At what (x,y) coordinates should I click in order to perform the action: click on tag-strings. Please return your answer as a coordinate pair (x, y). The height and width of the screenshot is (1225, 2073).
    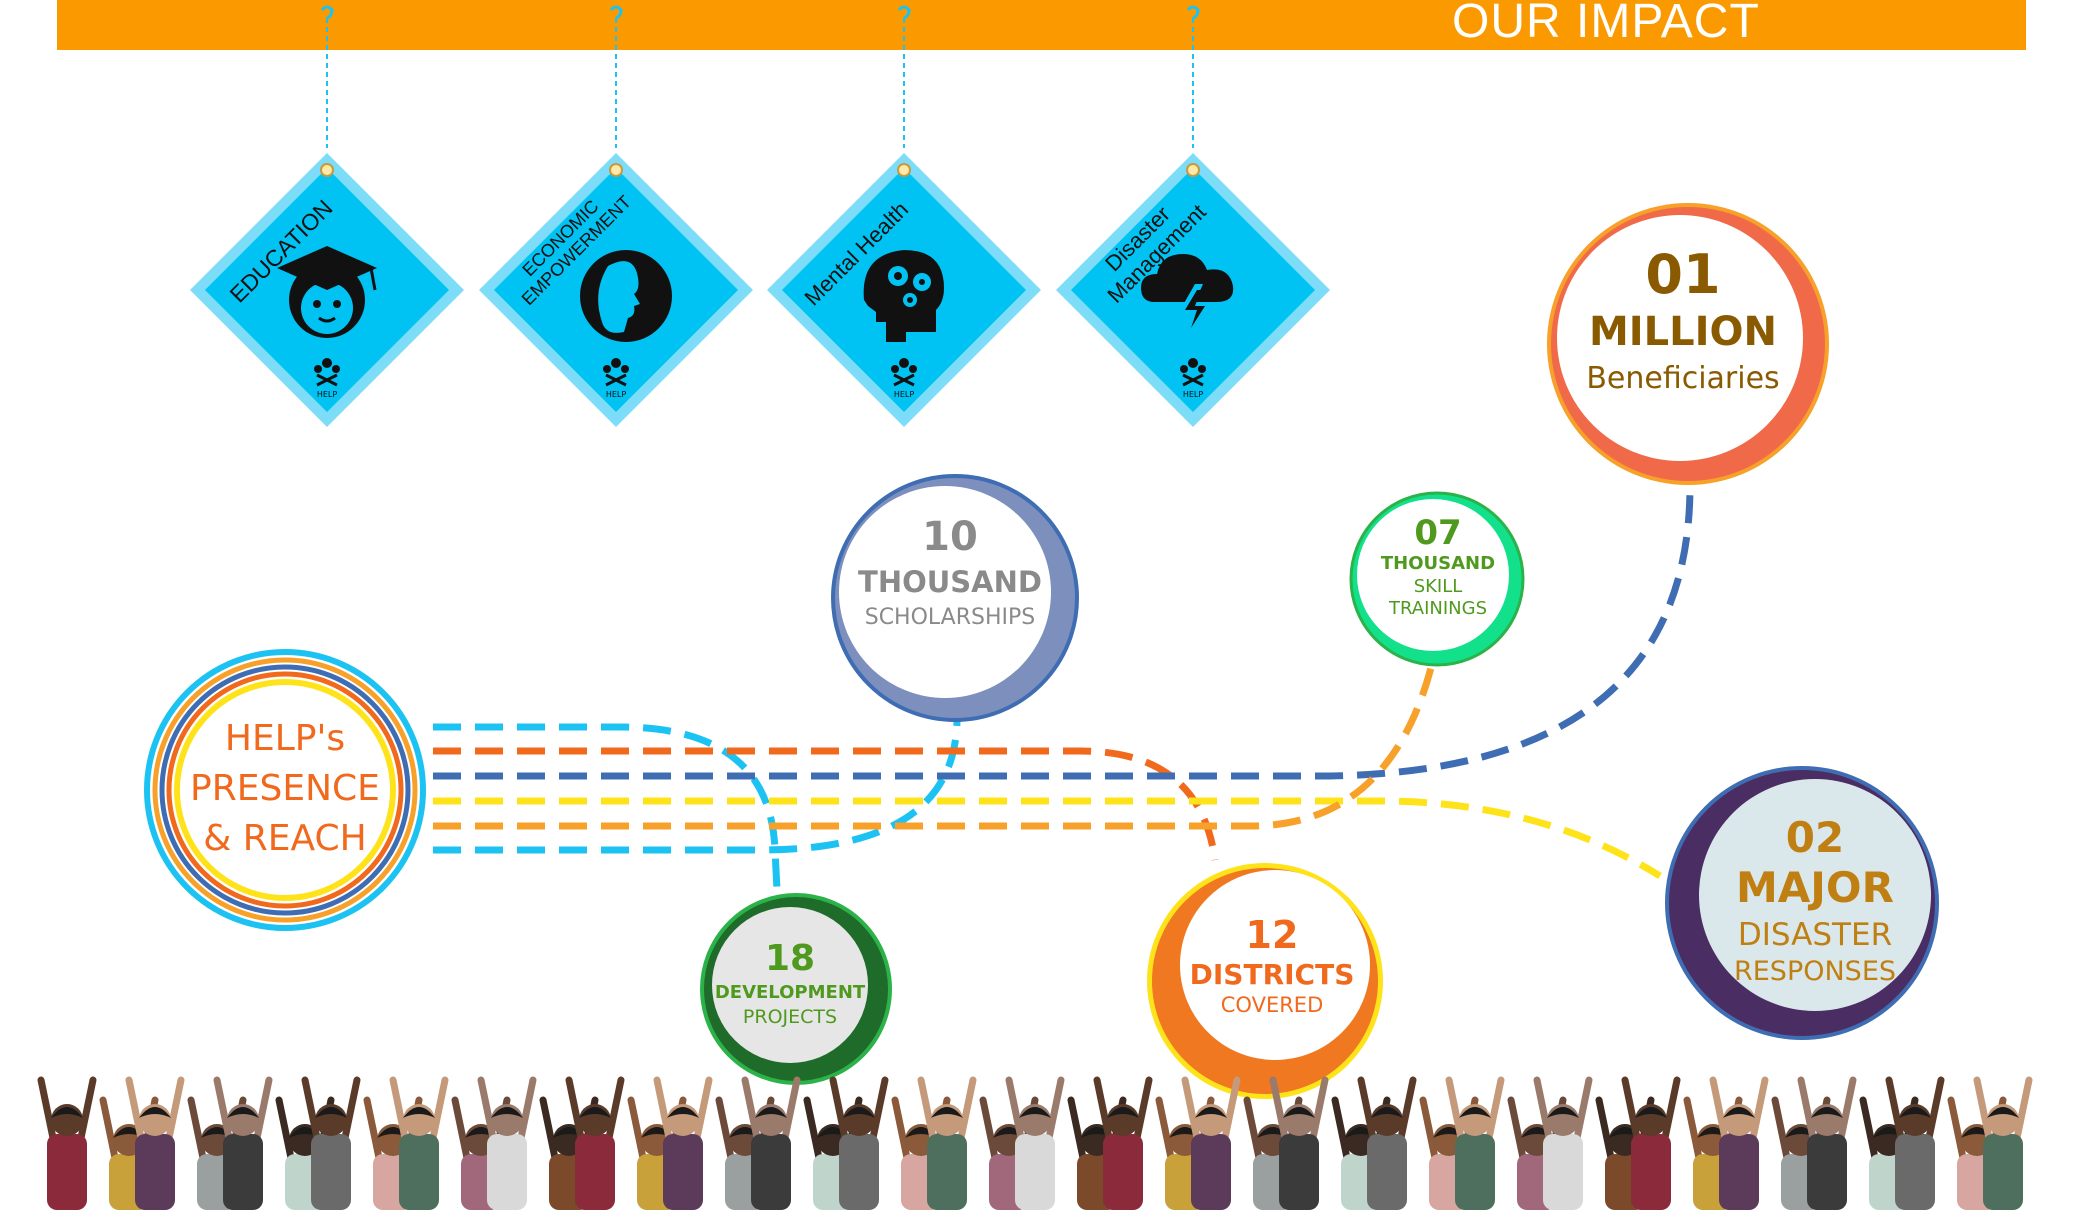
    Looking at the image, I should click on (760, 83).